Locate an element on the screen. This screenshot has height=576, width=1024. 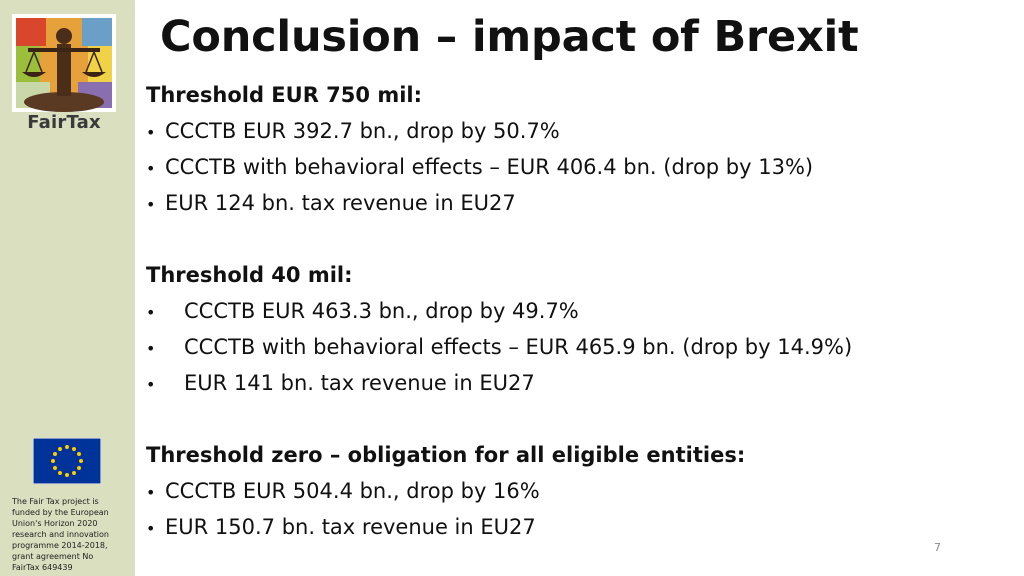
bullet-item: • EUR 141 bn. tax revenue in EU27 is located at coordinates (576, 386).